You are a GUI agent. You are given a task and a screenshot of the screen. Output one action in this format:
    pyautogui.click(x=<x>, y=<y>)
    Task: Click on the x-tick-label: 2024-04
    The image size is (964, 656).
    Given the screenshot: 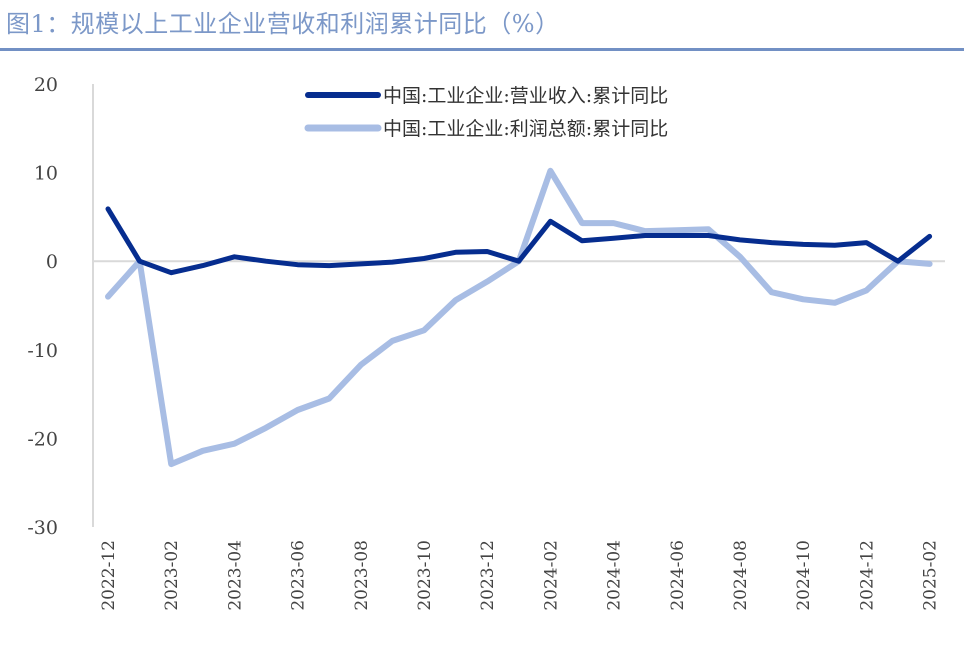 What is the action you would take?
    pyautogui.click(x=615, y=575)
    